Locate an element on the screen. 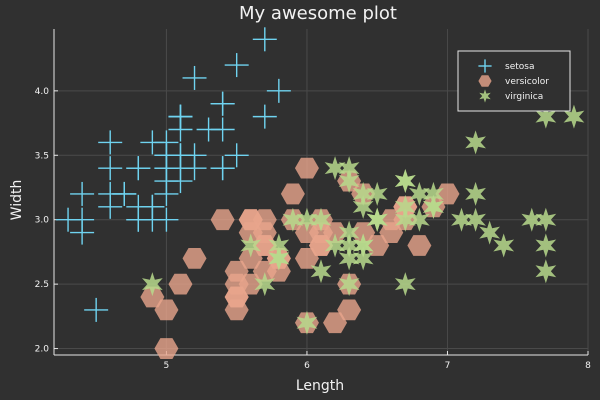 This screenshot has height=400, width=600. legend-box is located at coordinates (514, 81).